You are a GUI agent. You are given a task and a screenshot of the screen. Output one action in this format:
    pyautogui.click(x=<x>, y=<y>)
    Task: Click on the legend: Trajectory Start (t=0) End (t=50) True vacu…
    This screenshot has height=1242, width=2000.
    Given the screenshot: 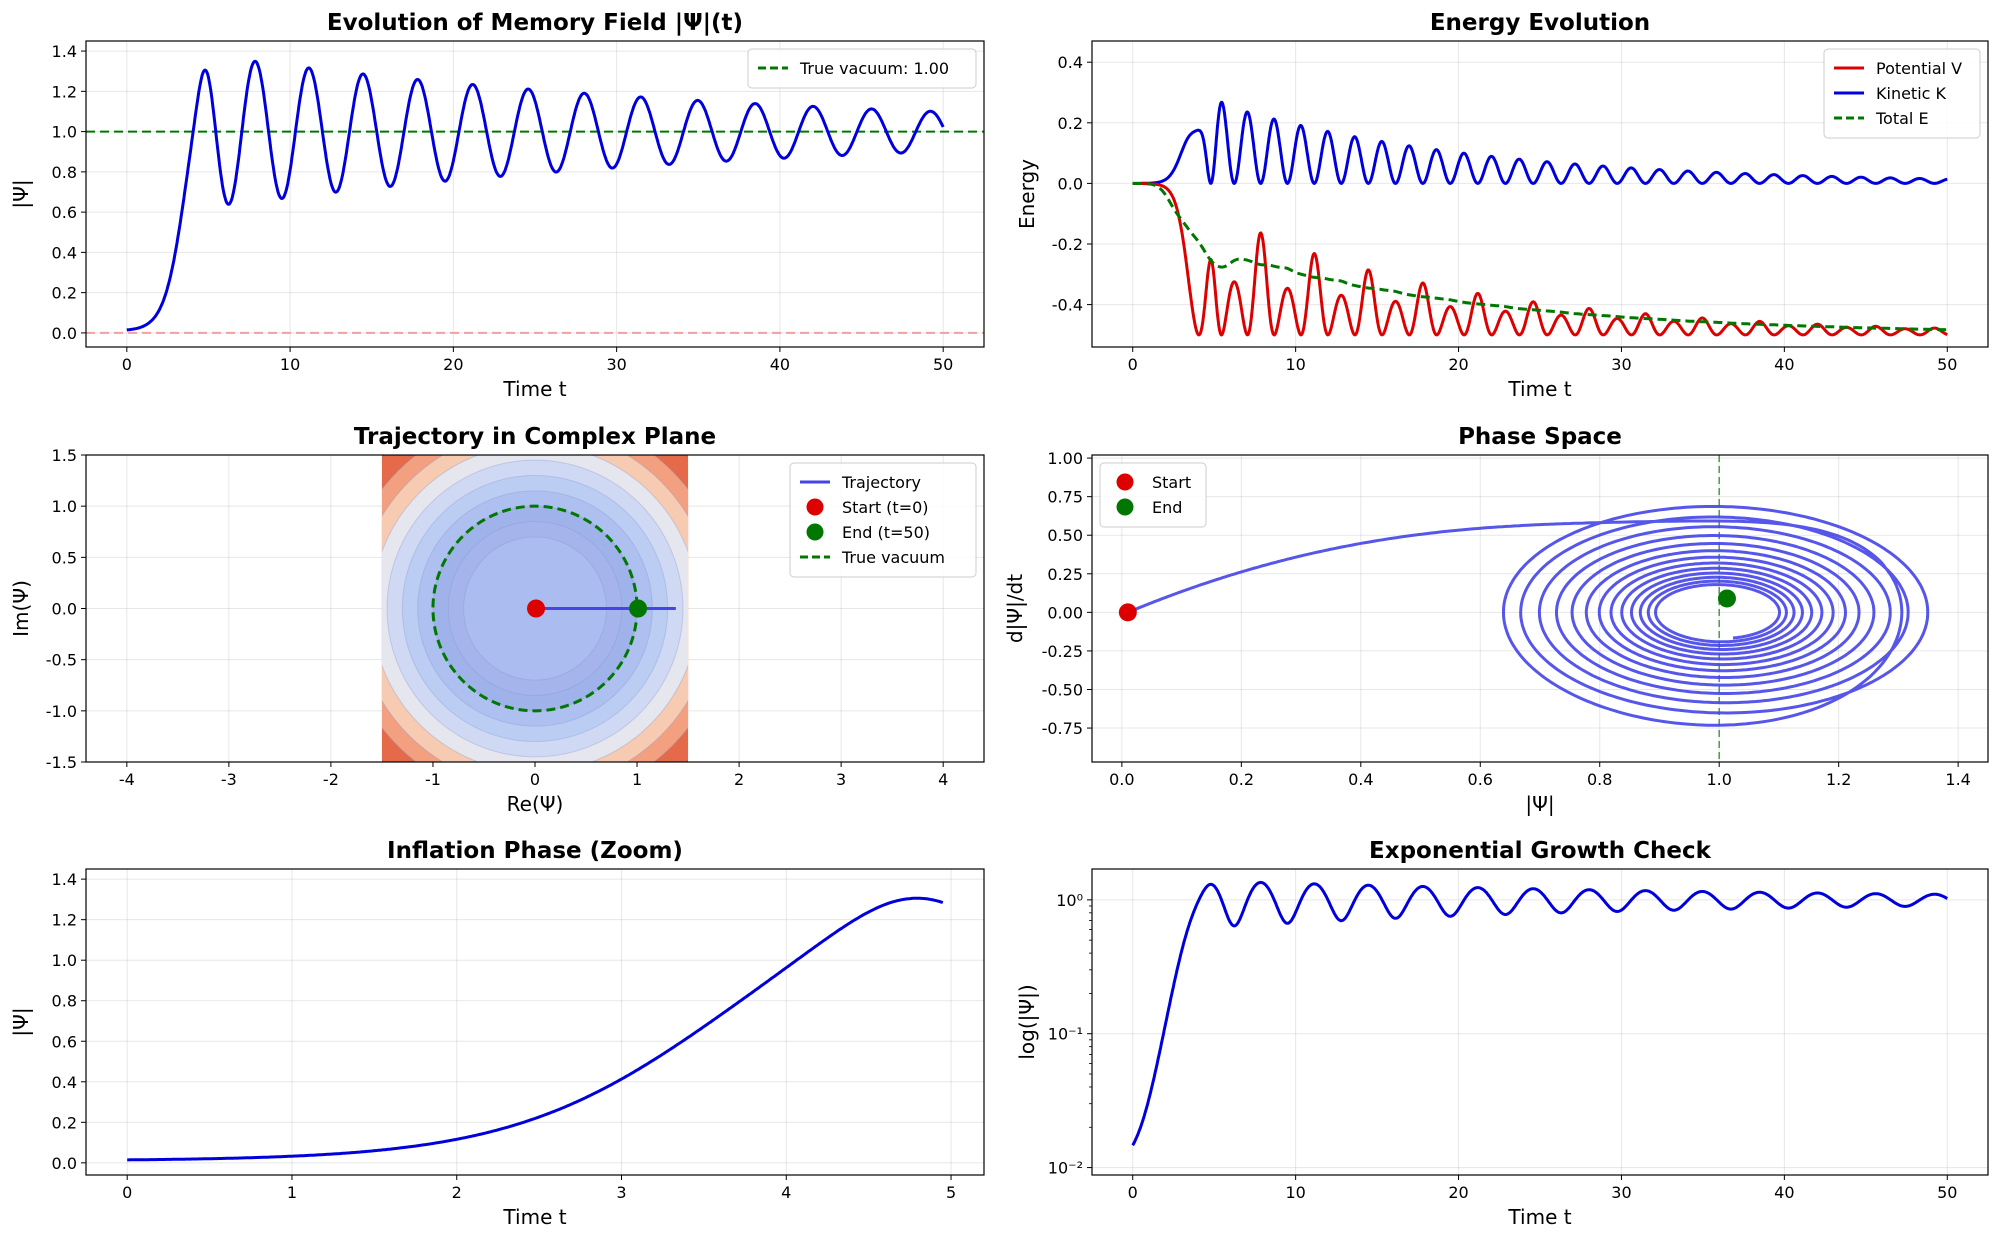 What is the action you would take?
    pyautogui.click(x=883, y=520)
    